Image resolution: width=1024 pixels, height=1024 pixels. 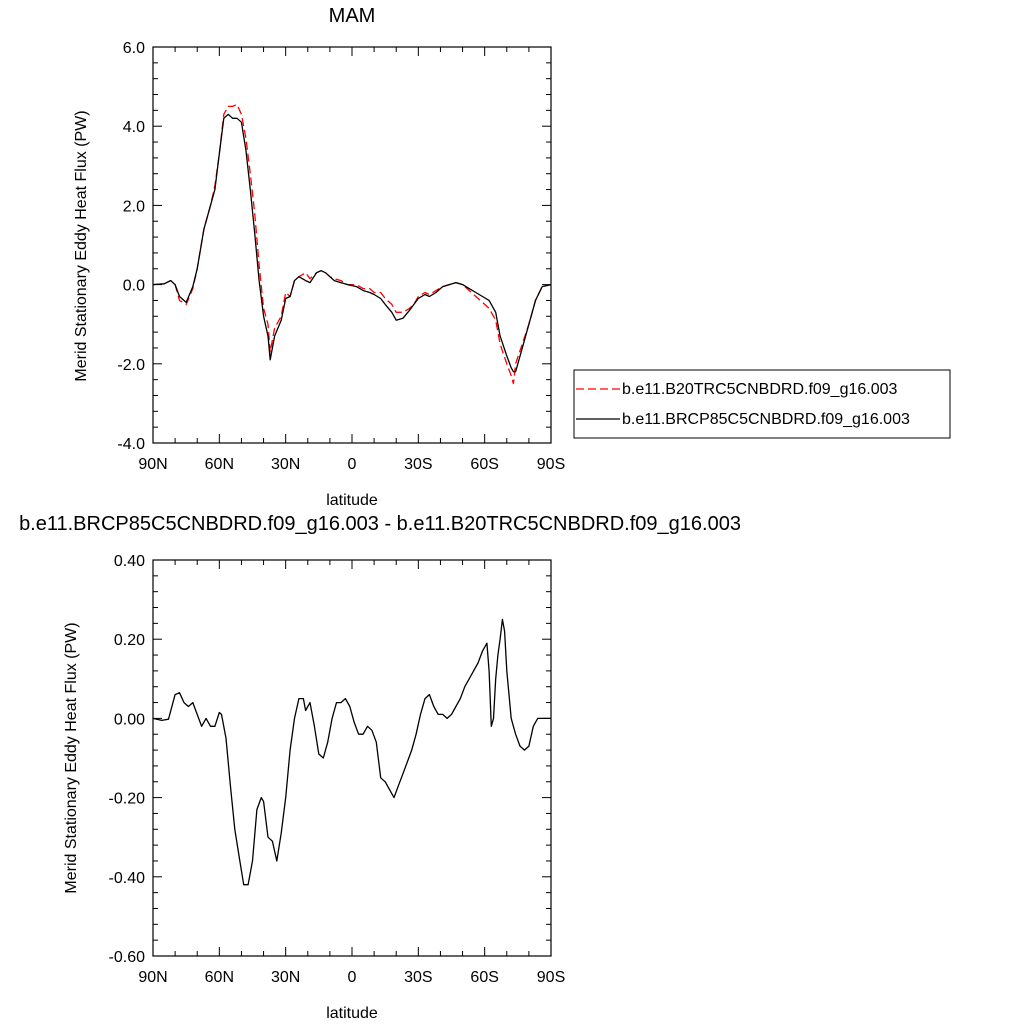 I want to click on legend-box, so click(x=762, y=404).